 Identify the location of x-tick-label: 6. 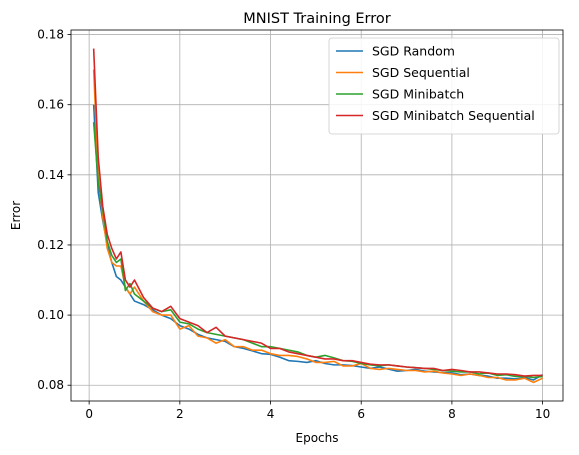
(361, 414).